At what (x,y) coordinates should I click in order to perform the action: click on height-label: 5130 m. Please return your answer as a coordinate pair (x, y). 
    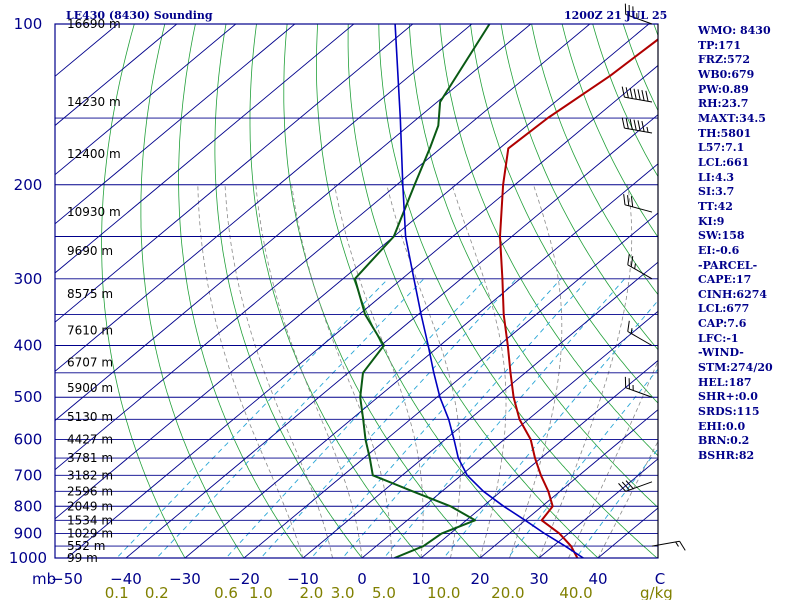
    Looking at the image, I should click on (90, 417).